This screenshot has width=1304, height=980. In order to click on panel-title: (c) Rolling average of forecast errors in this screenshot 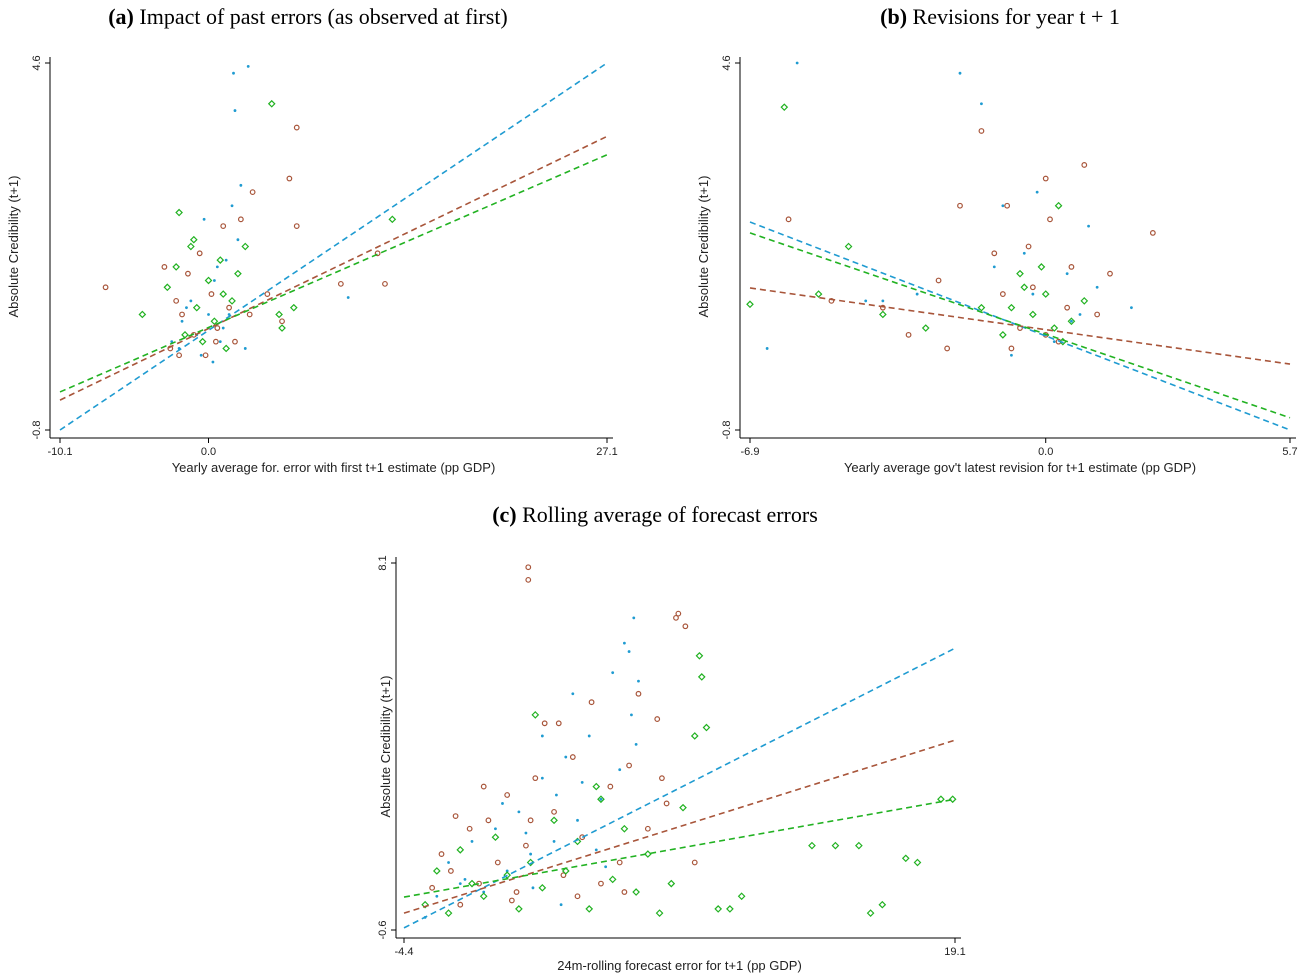, I will do `click(655, 514)`.